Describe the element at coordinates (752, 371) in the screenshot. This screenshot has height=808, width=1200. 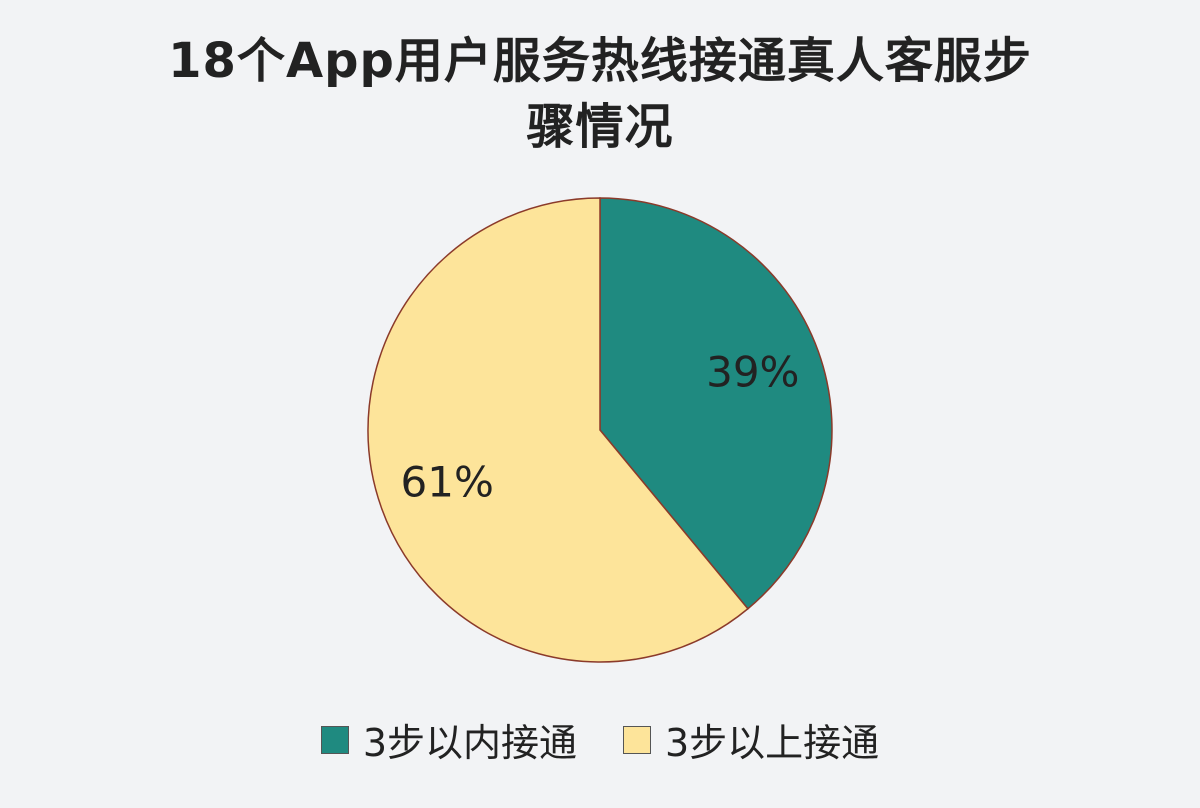
I see `data-label: 39%` at that location.